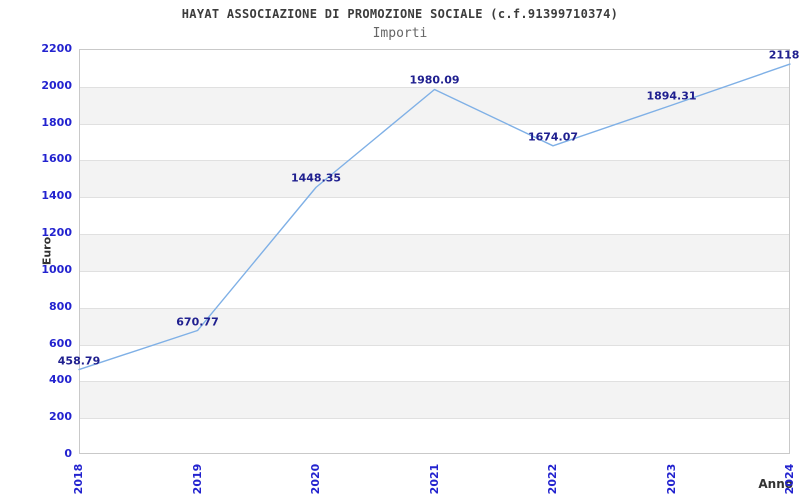 The image size is (800, 500). I want to click on y-tick-label: 200, so click(60, 417).